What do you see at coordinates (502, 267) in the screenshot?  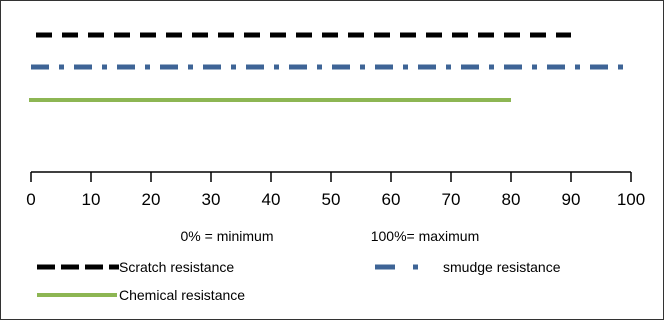 I see `legend-label-smudge-resistance: smudge resistance` at bounding box center [502, 267].